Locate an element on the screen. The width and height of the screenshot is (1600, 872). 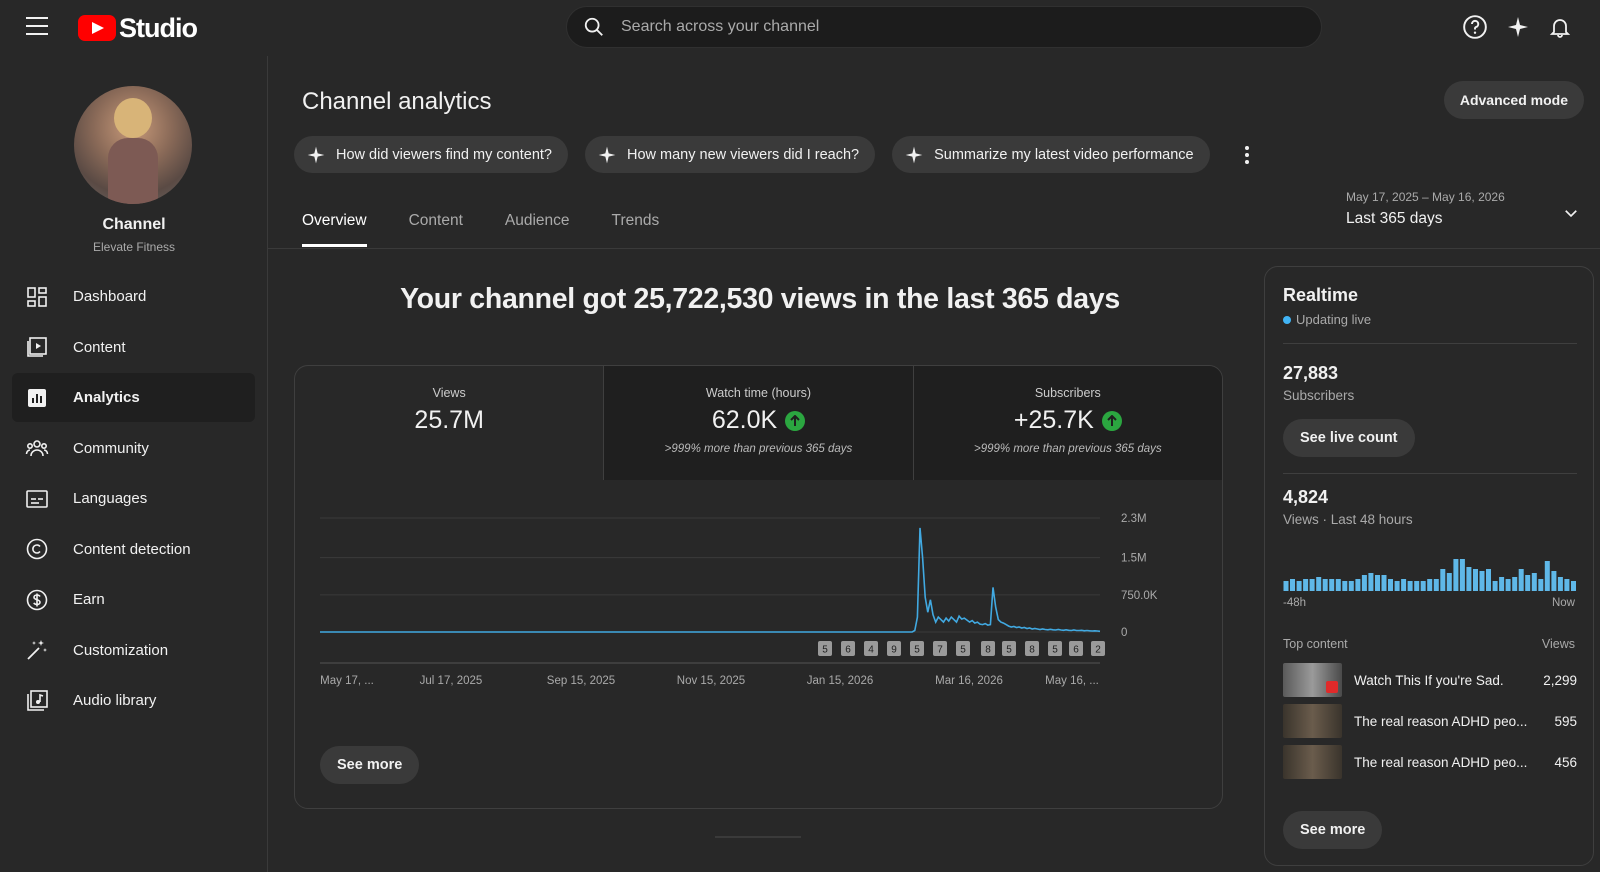
mini-axis-end: Now is located at coordinates (1563, 603).